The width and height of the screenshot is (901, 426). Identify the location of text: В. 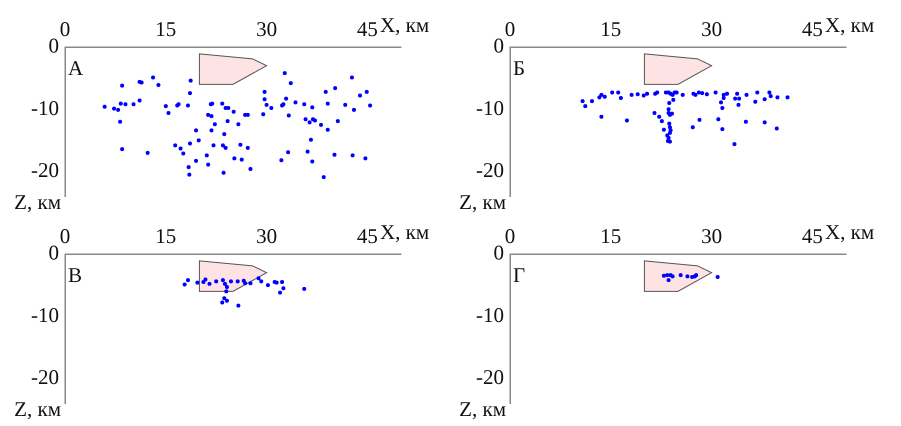
(75, 275).